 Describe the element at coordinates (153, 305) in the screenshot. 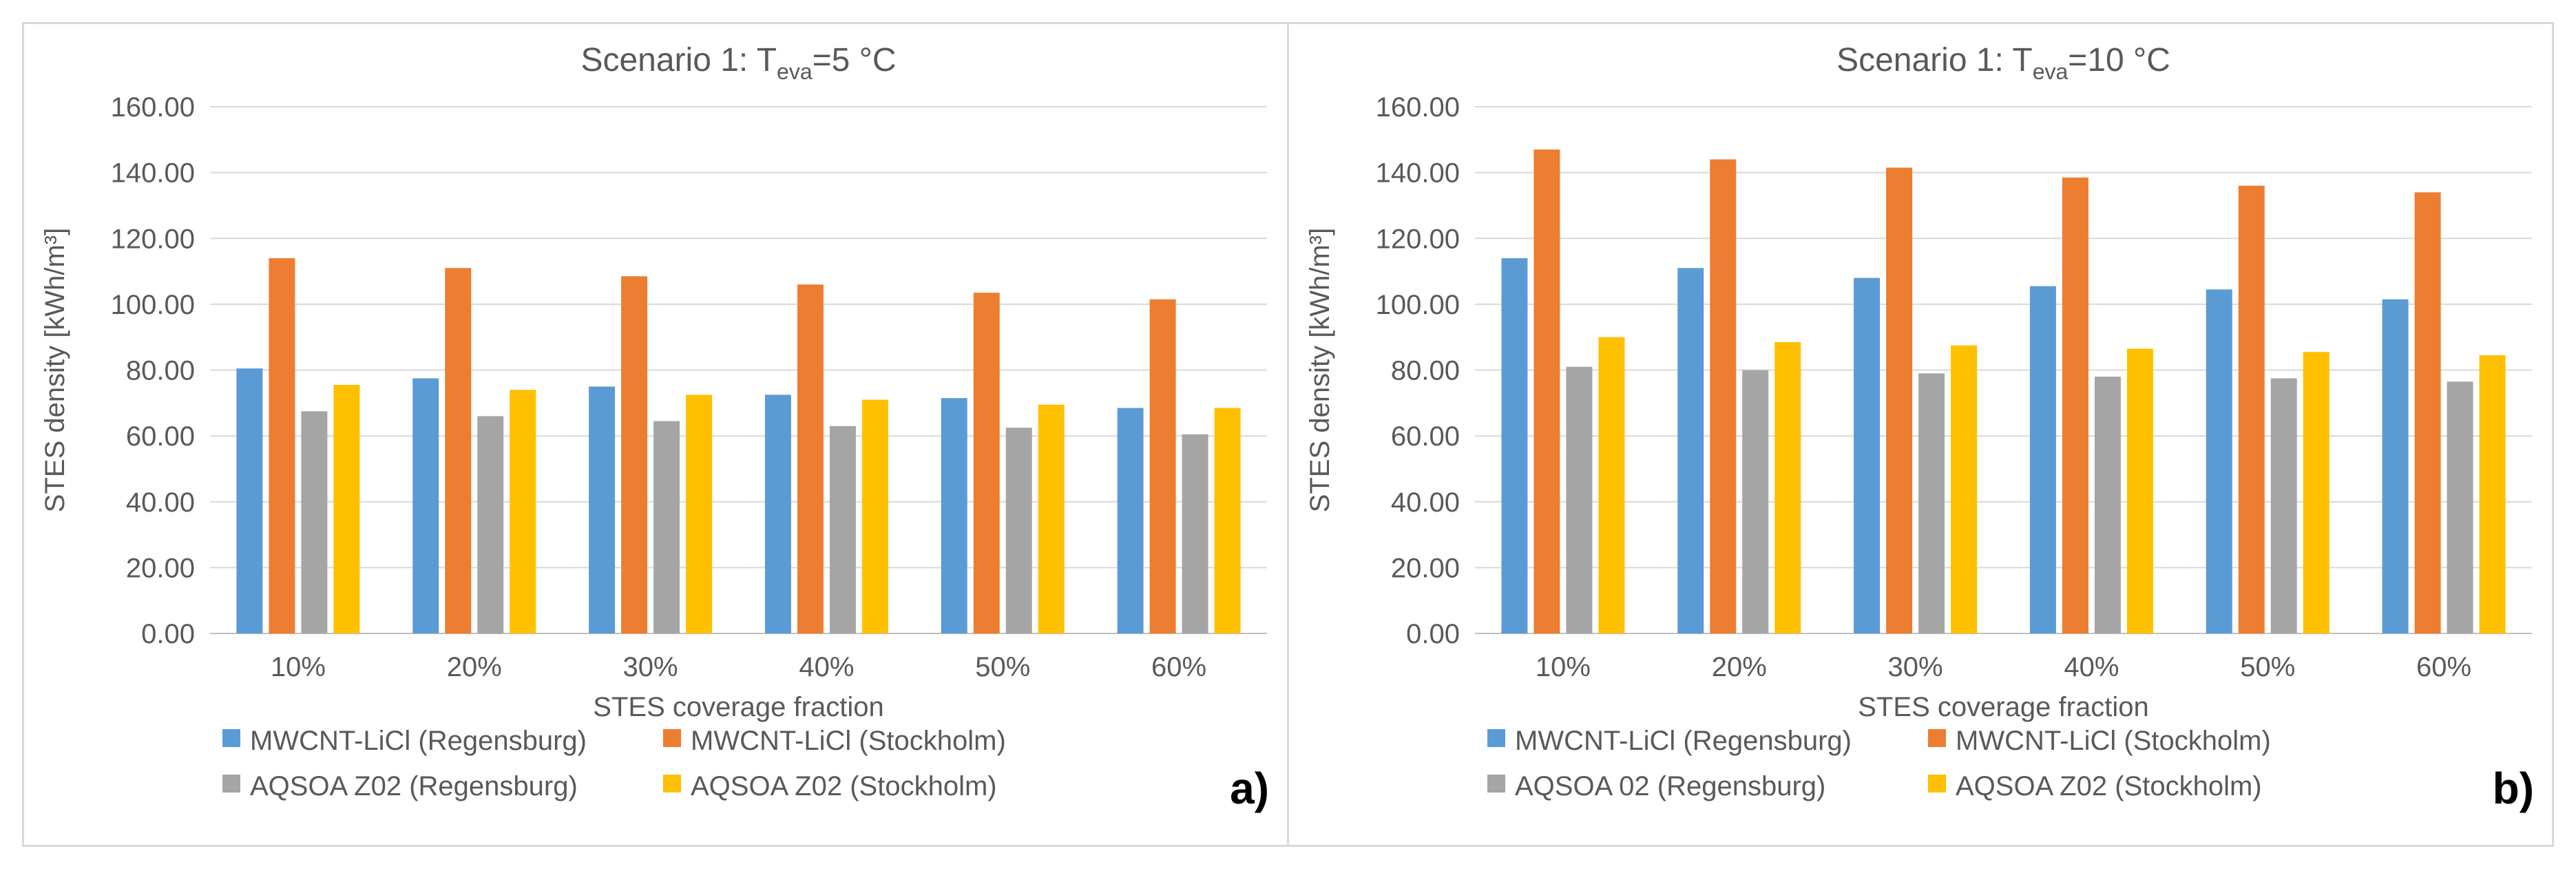

I see `y-tick-label: 100.00` at that location.